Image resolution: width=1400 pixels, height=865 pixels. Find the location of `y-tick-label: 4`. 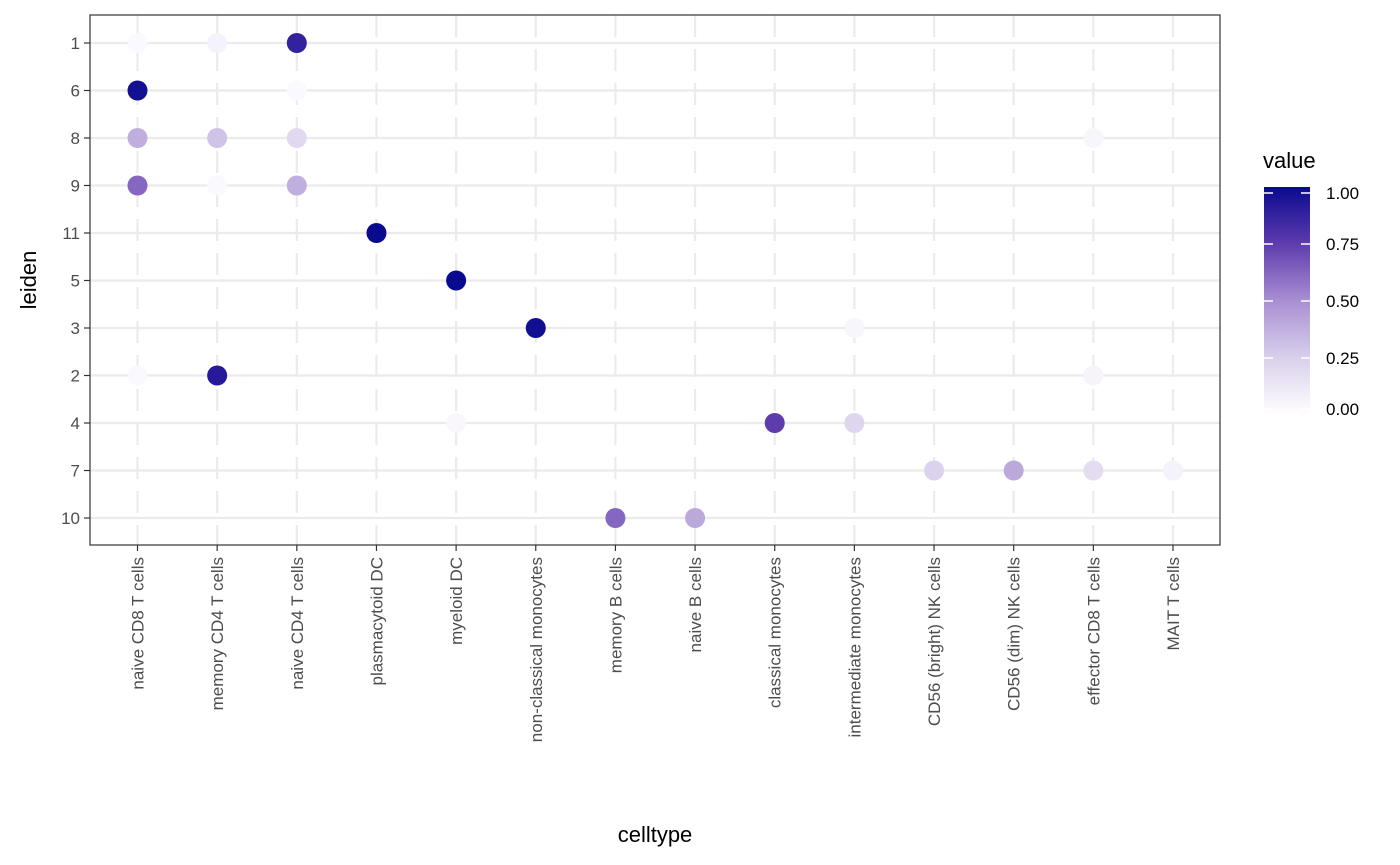

y-tick-label: 4 is located at coordinates (75, 423).